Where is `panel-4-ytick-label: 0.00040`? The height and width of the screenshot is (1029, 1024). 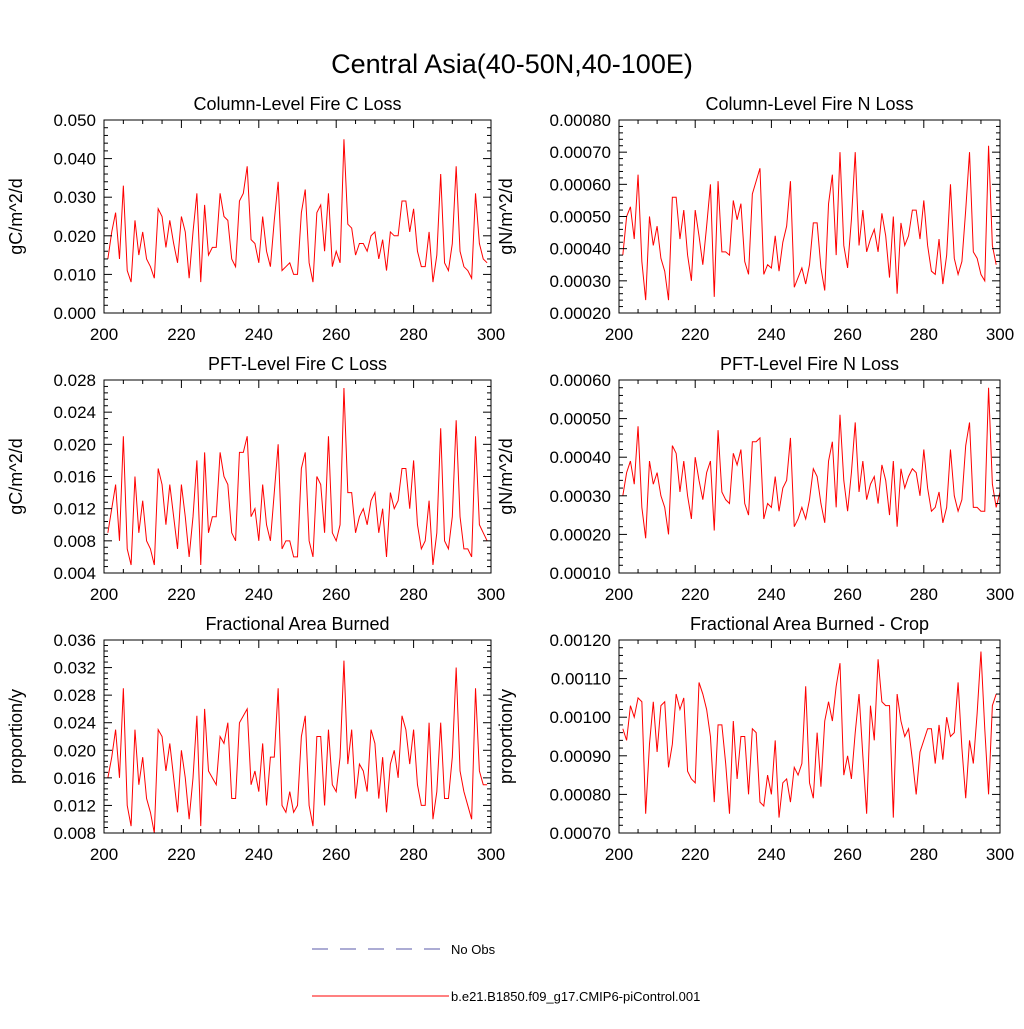
panel-4-ytick-label: 0.00040 is located at coordinates (580, 457).